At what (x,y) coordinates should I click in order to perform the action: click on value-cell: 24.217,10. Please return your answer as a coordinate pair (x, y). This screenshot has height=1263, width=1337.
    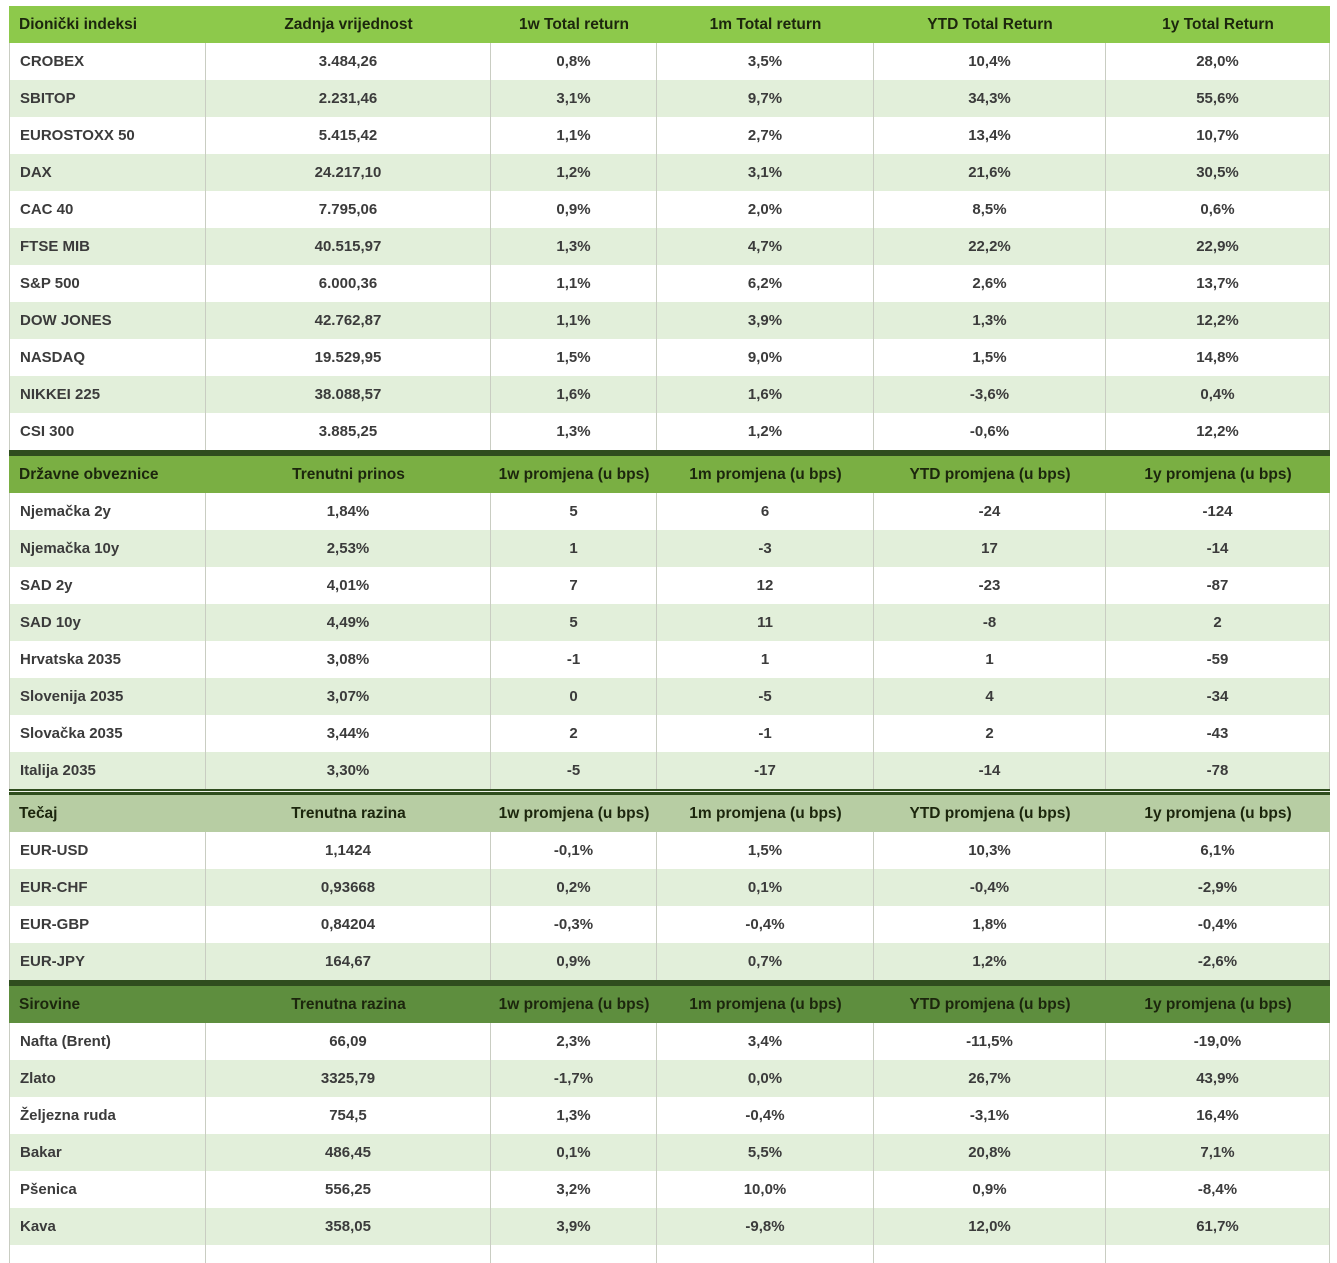
    Looking at the image, I should click on (348, 172).